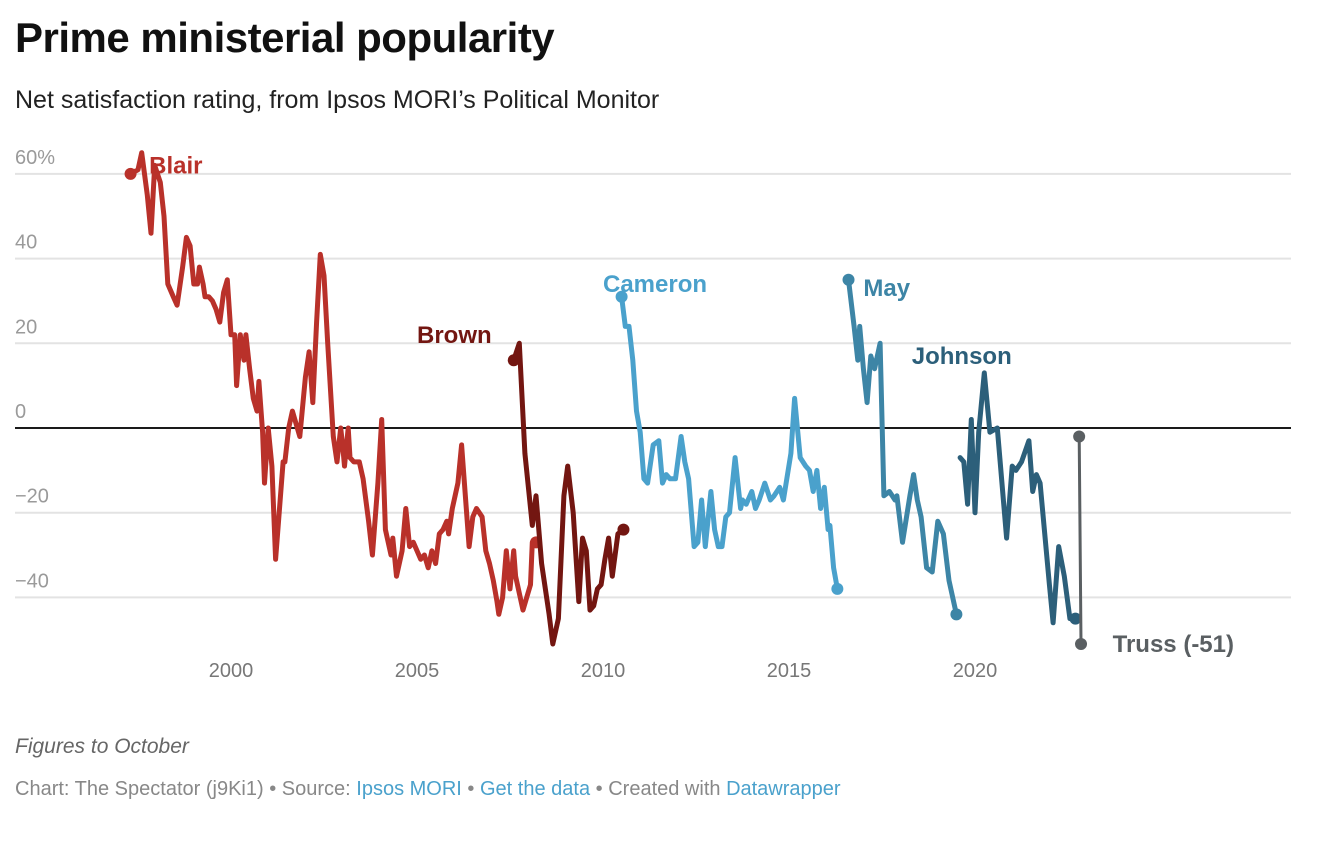 This screenshot has height=850, width=1320. I want to click on series-line-johnson, so click(1017, 498).